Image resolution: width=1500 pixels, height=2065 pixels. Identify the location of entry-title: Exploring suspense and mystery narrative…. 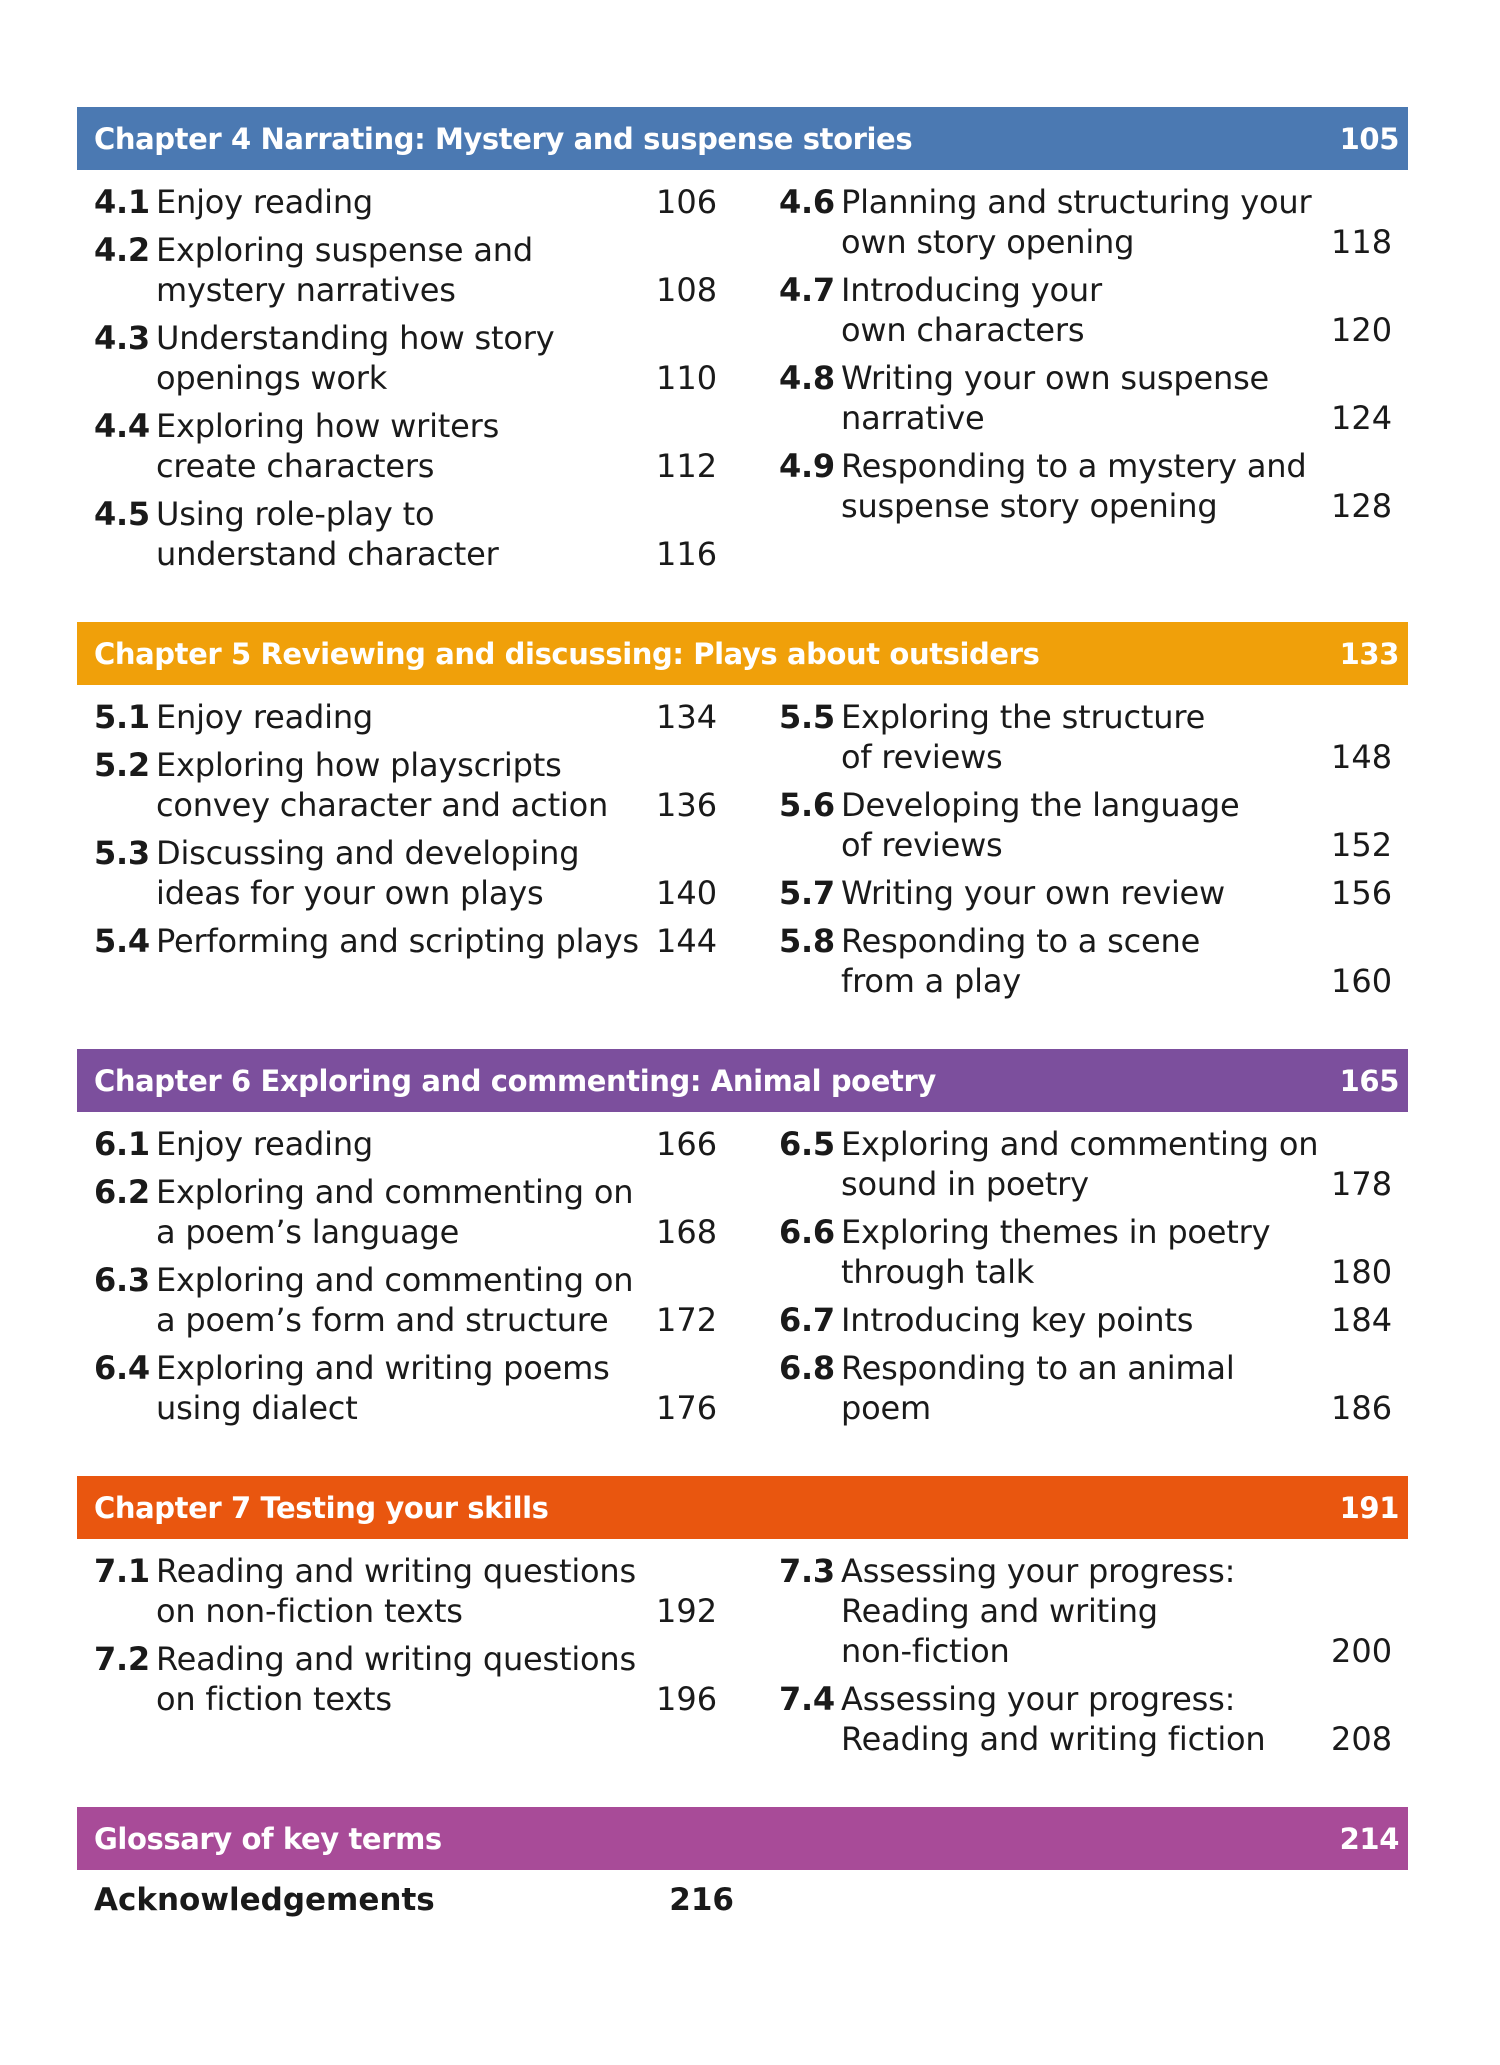
(344, 270).